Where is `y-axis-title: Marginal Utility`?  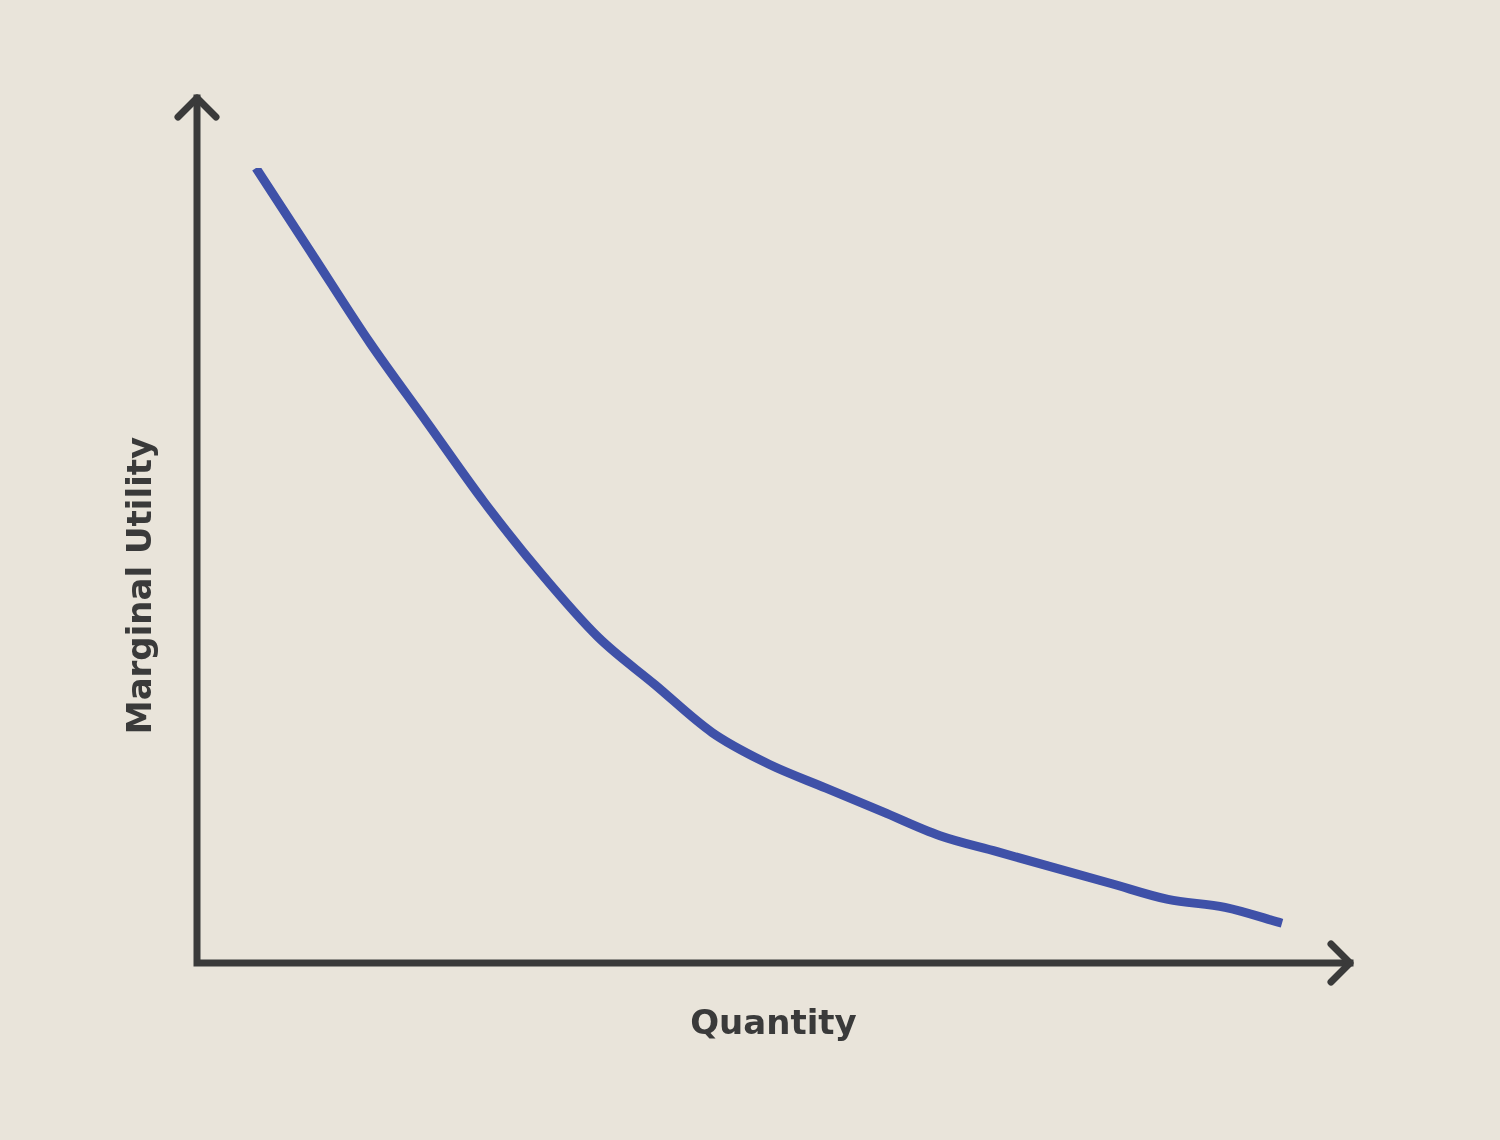
y-axis-title: Marginal Utility is located at coordinates (138, 585).